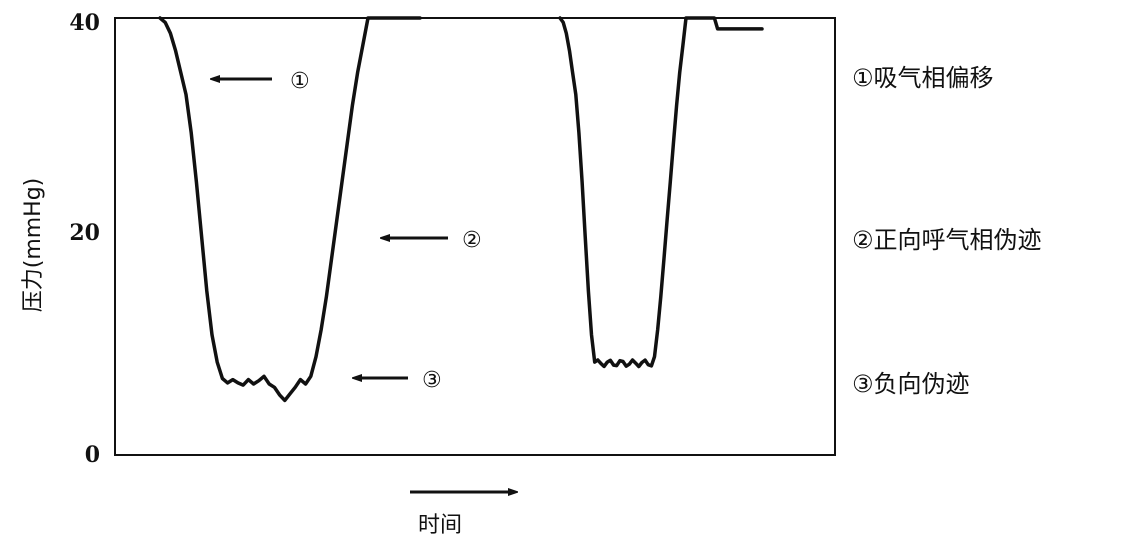  I want to click on y-tick-label-2: 40, so click(84, 23).